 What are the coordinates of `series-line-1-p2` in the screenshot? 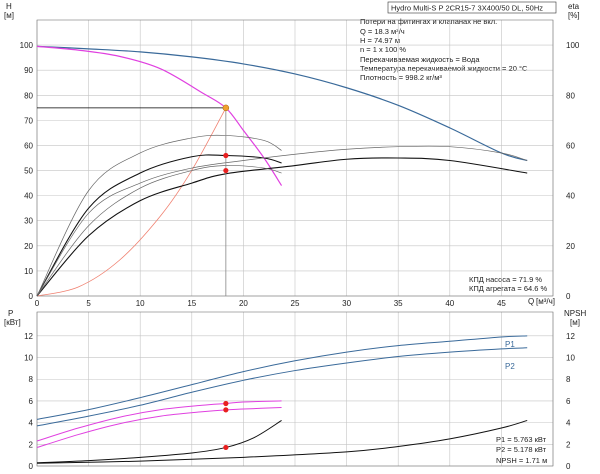 It's located at (282, 387).